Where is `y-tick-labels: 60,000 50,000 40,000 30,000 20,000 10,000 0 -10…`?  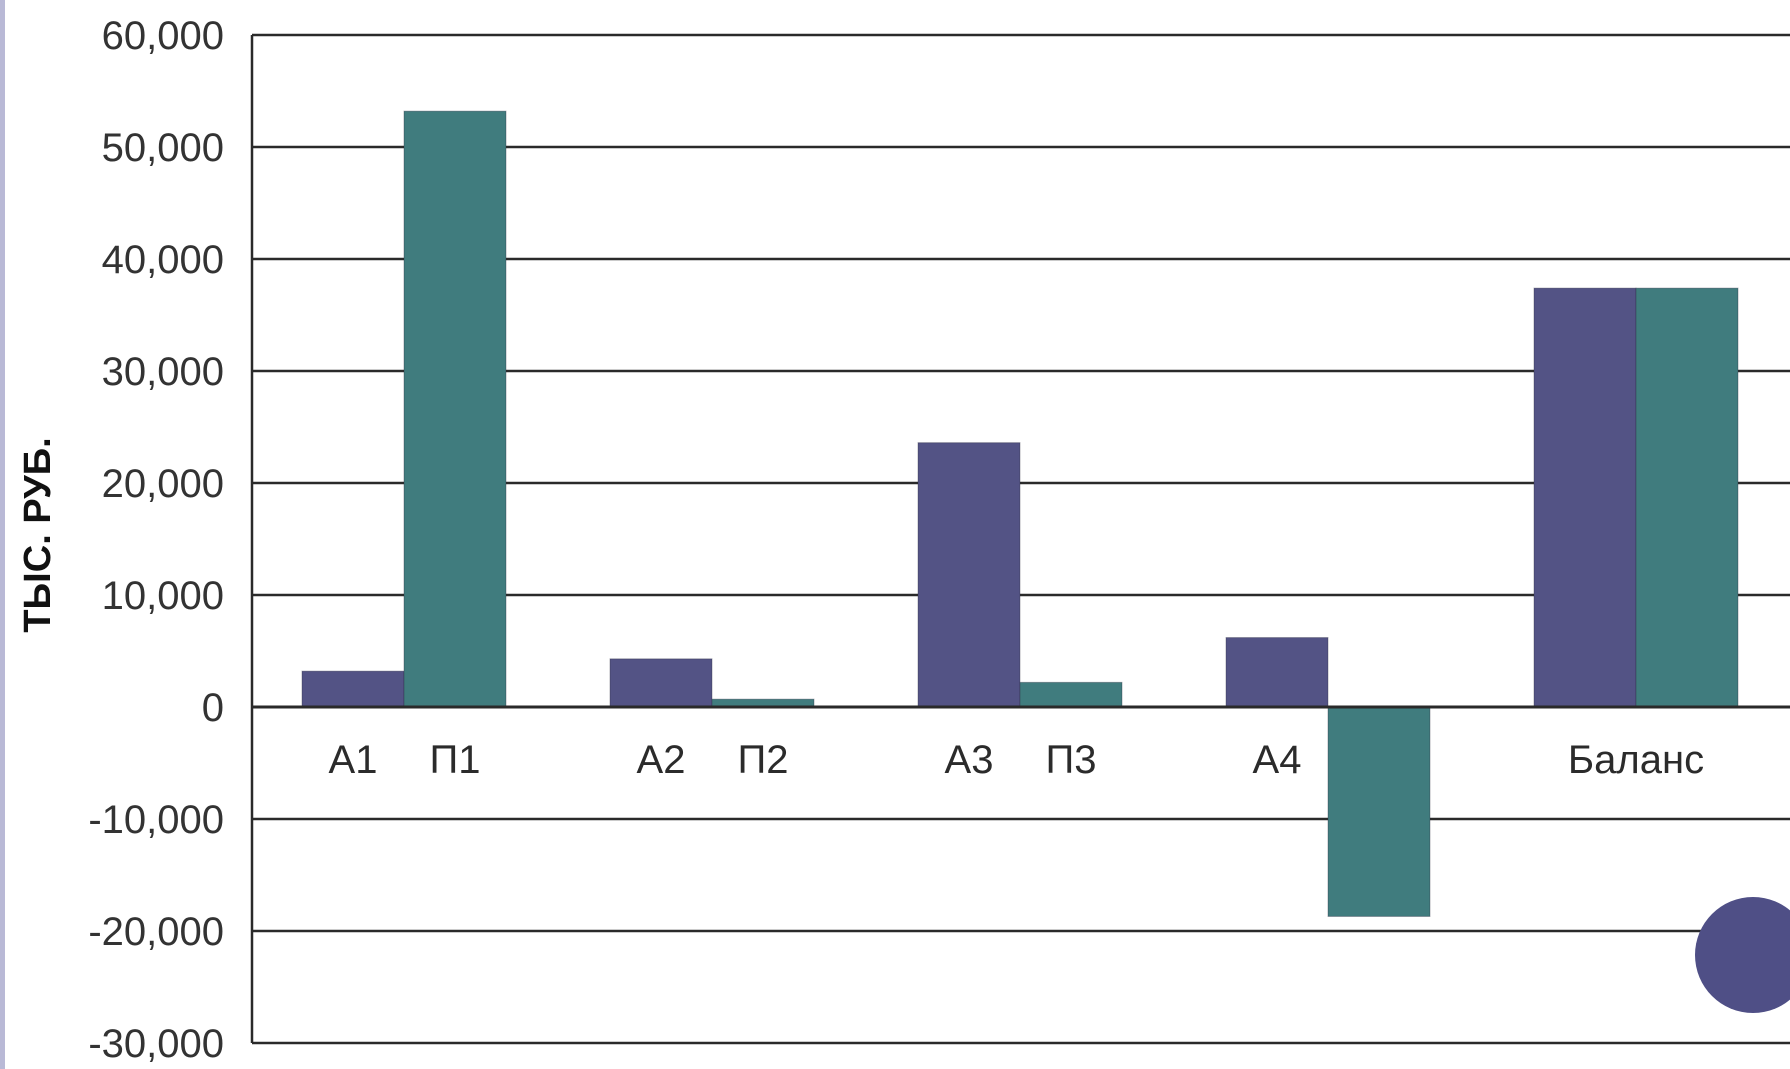 y-tick-labels: 60,000 50,000 40,000 30,000 20,000 10,000 0 -10… is located at coordinates (156, 540).